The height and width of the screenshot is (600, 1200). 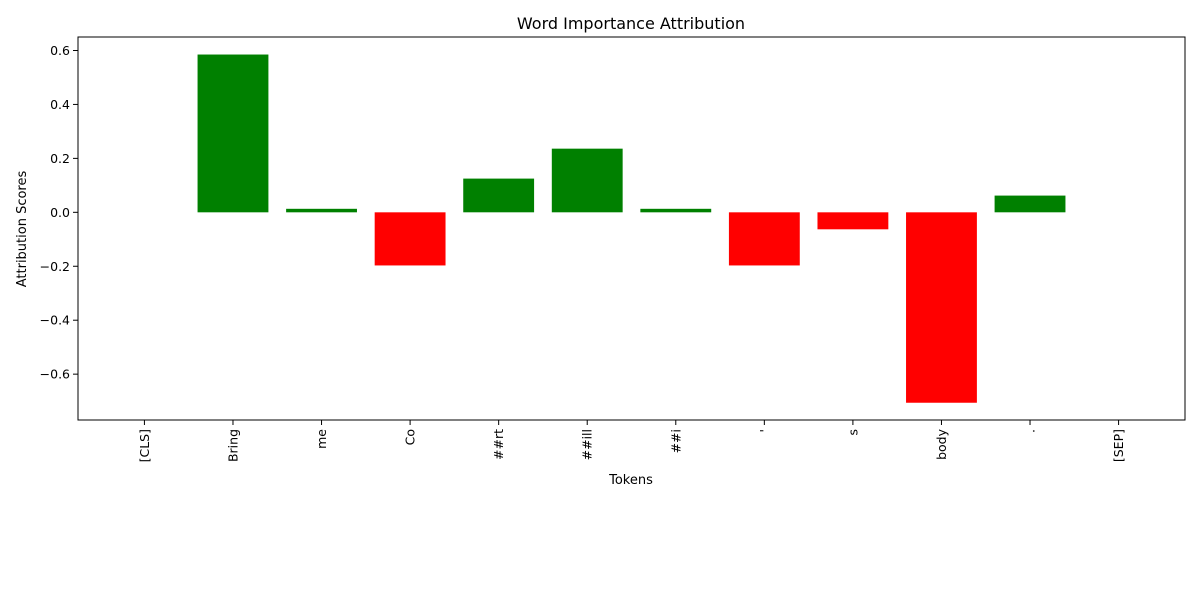 What do you see at coordinates (587, 444) in the screenshot?
I see `x-tick-label: ##ill` at bounding box center [587, 444].